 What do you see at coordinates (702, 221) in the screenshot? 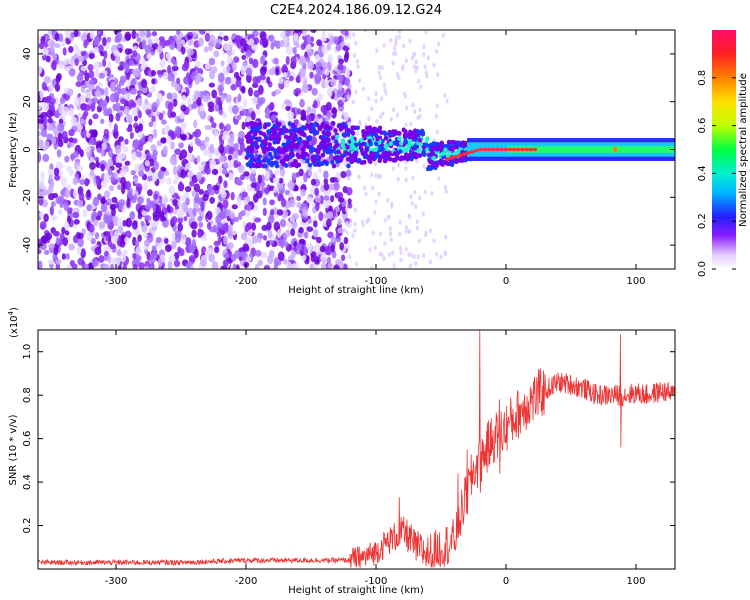
I see `colorbar-tick-label: 0.2` at bounding box center [702, 221].